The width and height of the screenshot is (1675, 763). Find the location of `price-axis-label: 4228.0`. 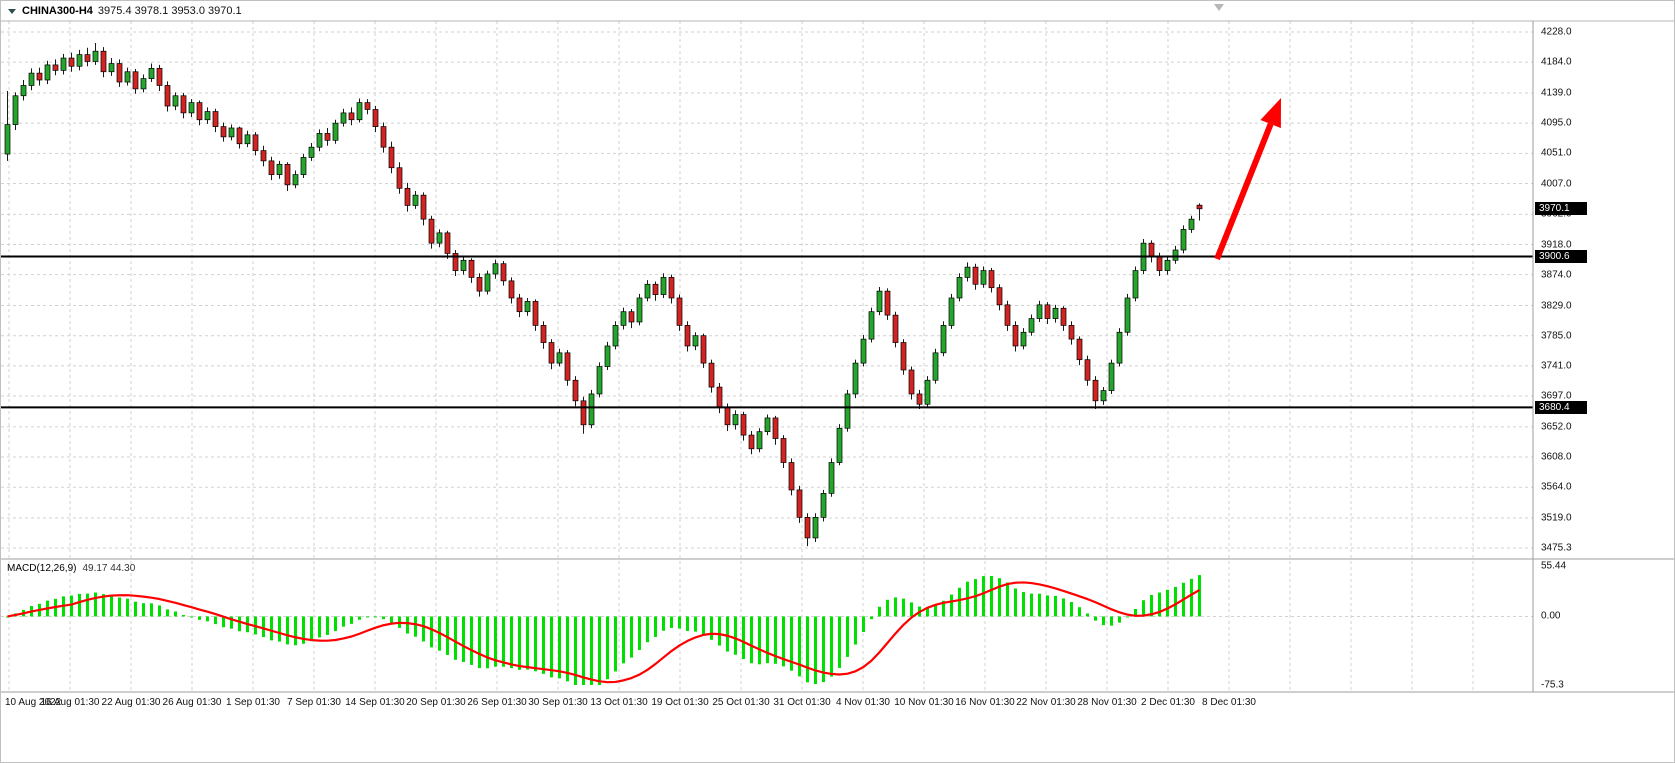

price-axis-label: 4228.0 is located at coordinates (1556, 32).